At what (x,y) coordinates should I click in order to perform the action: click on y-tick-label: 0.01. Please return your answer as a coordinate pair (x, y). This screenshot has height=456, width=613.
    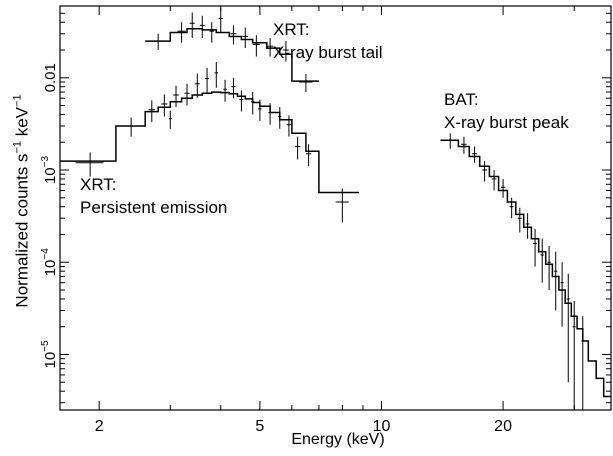
    Looking at the image, I should click on (50, 77).